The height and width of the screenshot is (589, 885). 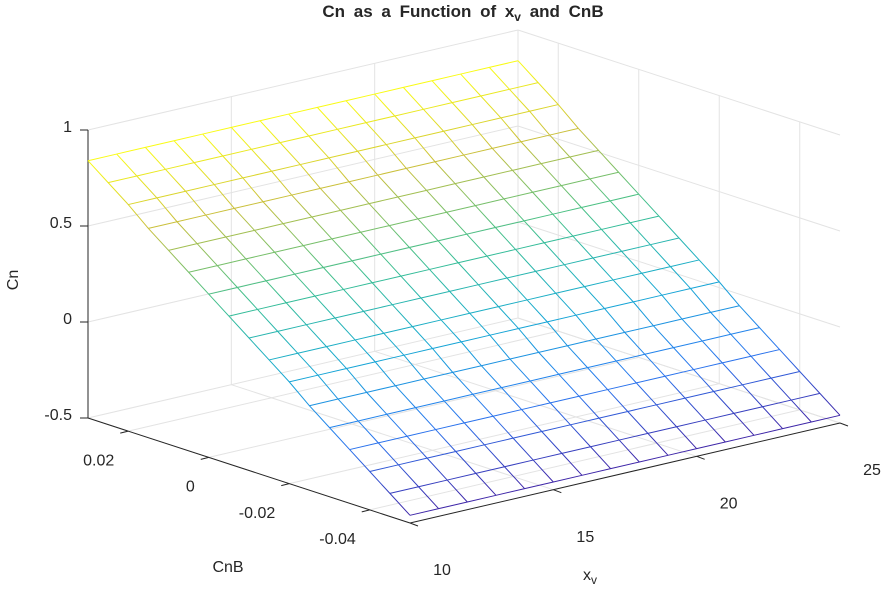 What do you see at coordinates (98, 460) in the screenshot?
I see `y-tick-label: 0.02` at bounding box center [98, 460].